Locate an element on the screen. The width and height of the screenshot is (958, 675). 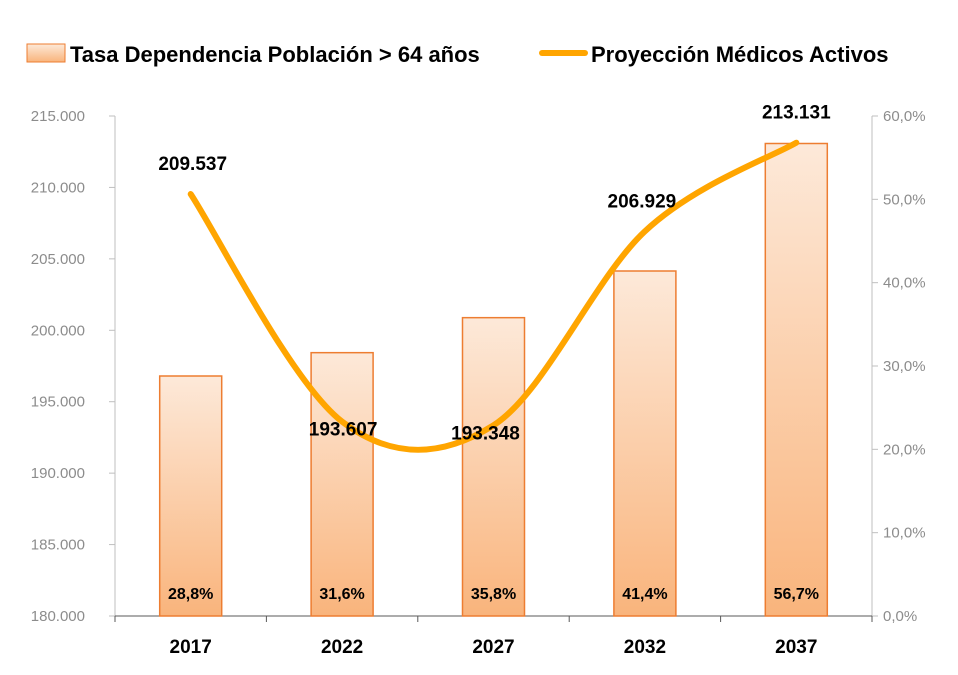
x-axis-category-label: 2022 is located at coordinates (342, 647).